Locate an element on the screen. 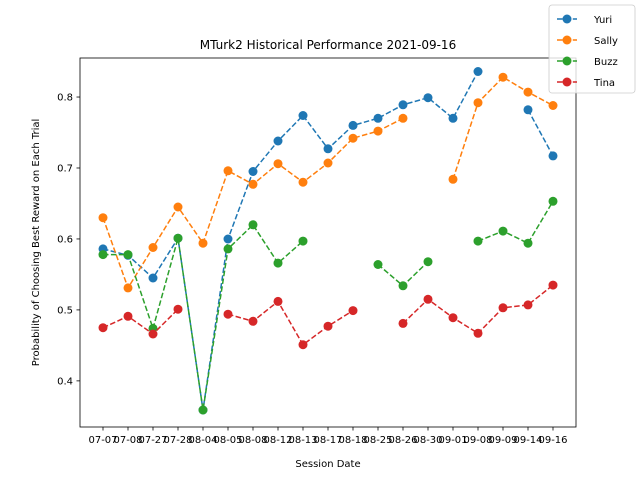 The width and height of the screenshot is (640, 480). chart-title: MTurk2 Historical Performance 2021-09-16 is located at coordinates (328, 45).